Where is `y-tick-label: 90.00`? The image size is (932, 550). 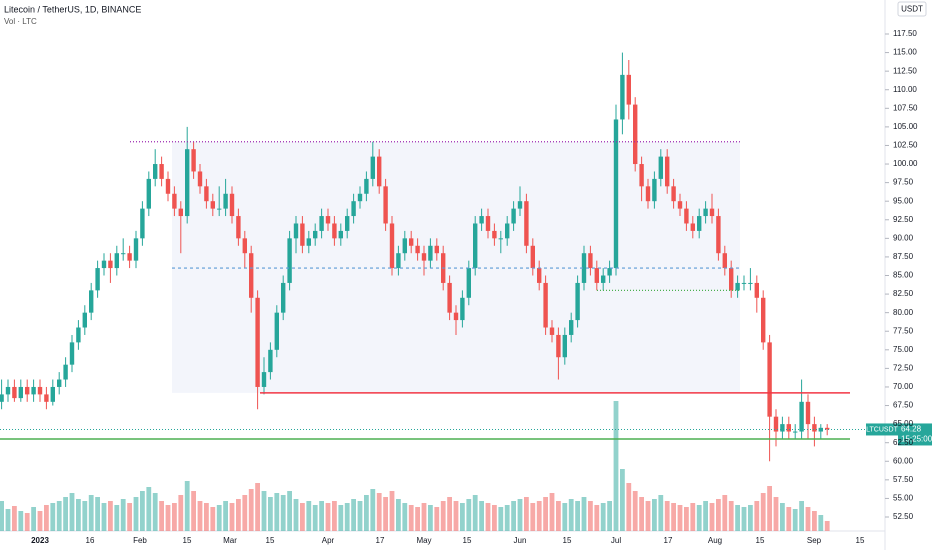
y-tick-label: 90.00 is located at coordinates (903, 237).